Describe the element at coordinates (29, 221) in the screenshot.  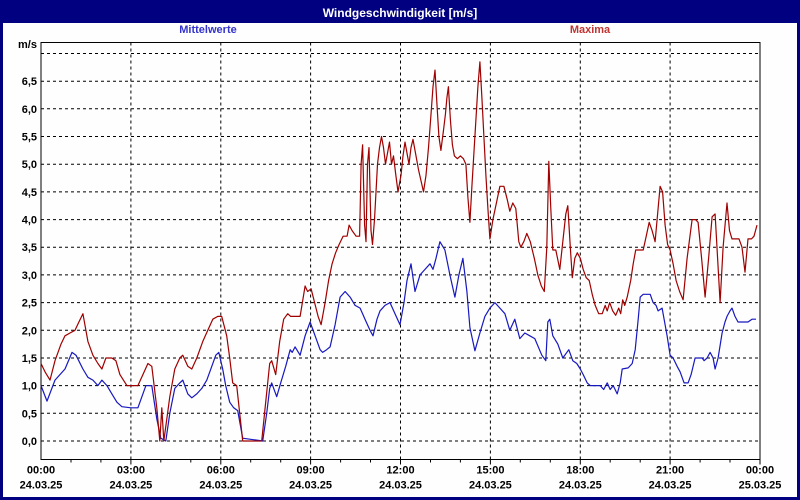
I see `y-axis-tick-label: 4,0` at that location.